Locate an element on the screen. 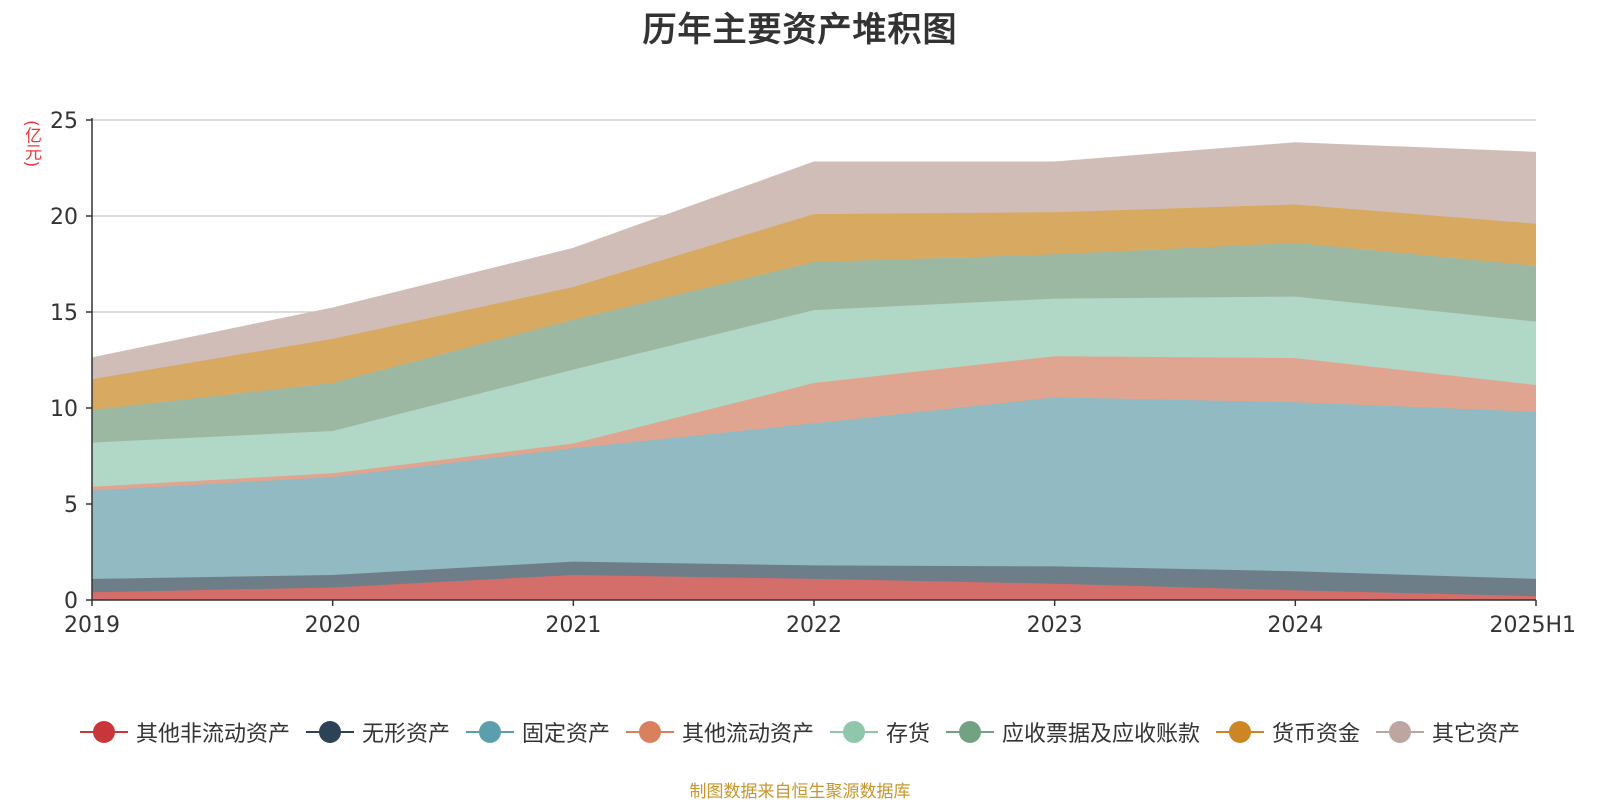 The image size is (1600, 802). legend-label: 货币资金 is located at coordinates (1316, 734).